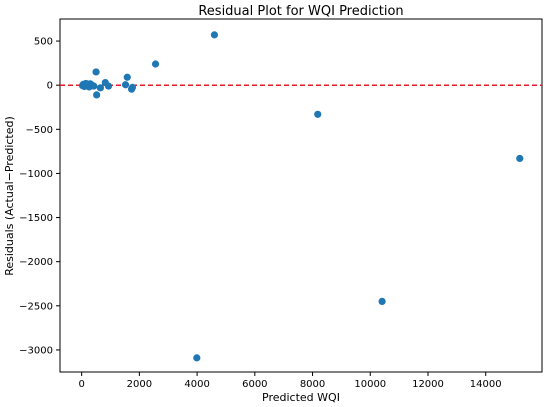 The height and width of the screenshot is (407, 550). Describe the element at coordinates (196, 384) in the screenshot. I see `x-tick-label: 4000` at that location.